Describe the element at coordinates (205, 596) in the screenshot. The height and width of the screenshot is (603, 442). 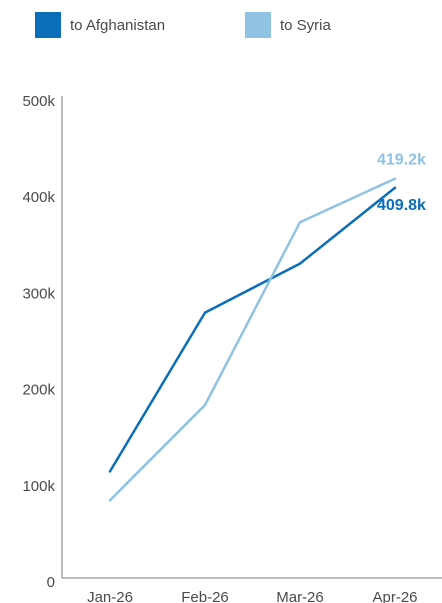
I see `x-tick-label: Feb-26` at that location.